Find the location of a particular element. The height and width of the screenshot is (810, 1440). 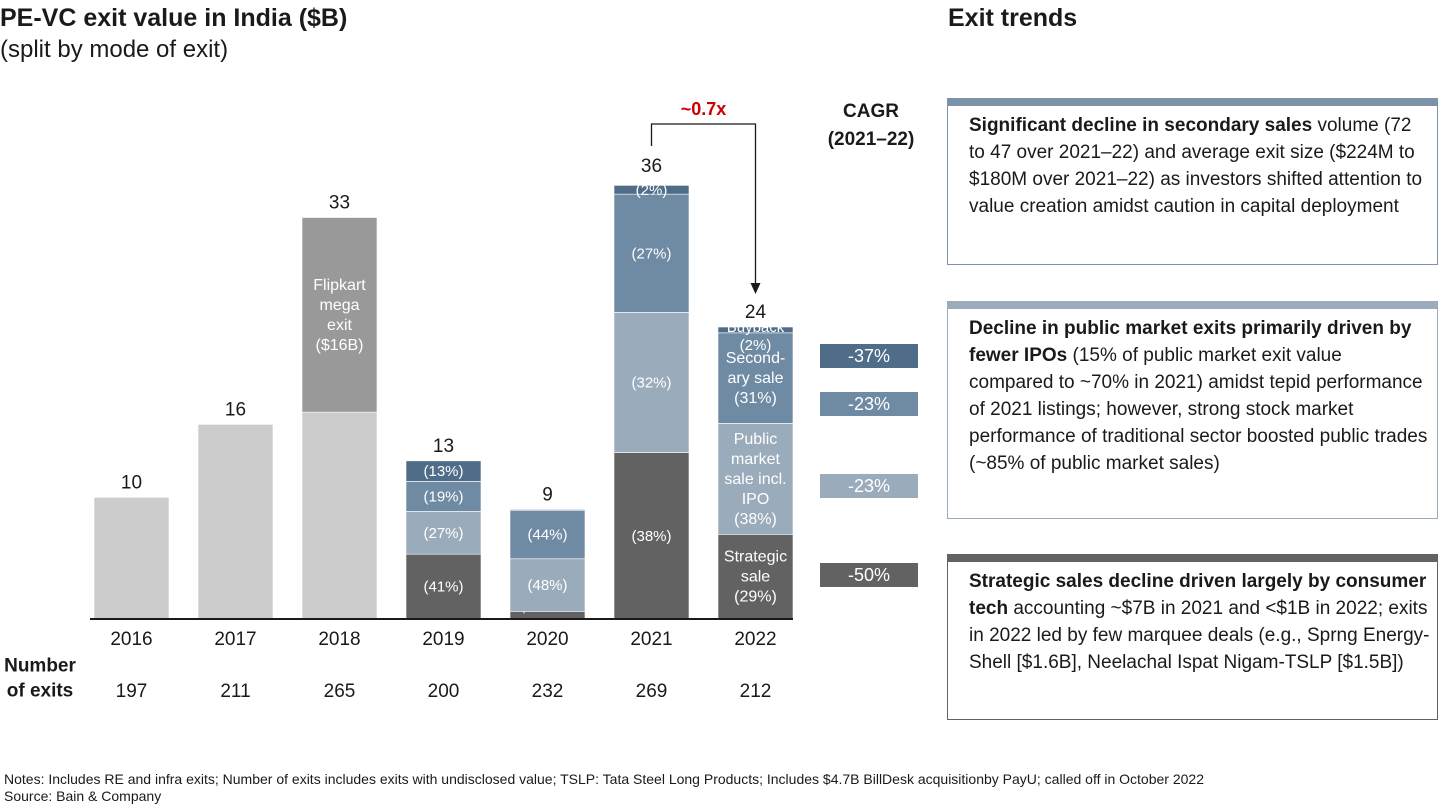

bar-total-2022: 24 is located at coordinates (756, 312).